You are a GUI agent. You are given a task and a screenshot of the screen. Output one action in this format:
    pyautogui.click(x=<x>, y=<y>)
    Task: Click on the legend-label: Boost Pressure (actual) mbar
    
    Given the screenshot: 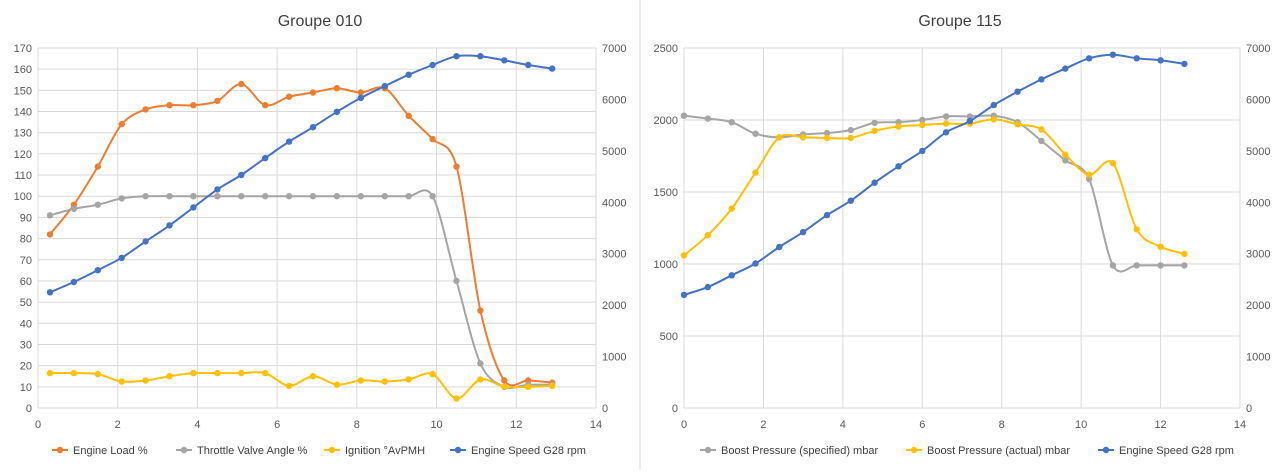 What is the action you would take?
    pyautogui.click(x=998, y=451)
    